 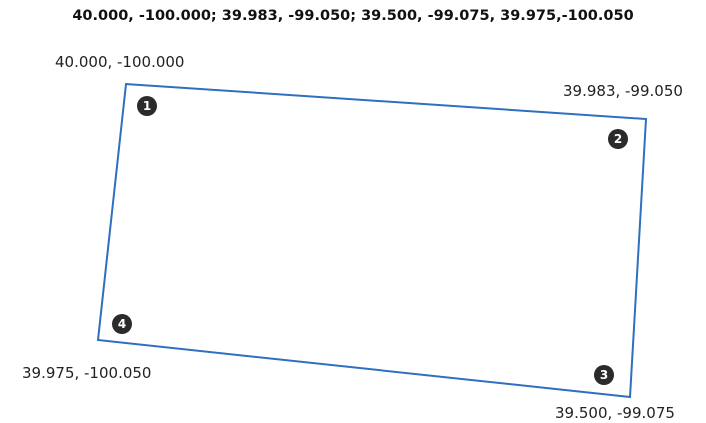 What do you see at coordinates (87, 373) in the screenshot?
I see `corner-4-label: 39.975, -100.050` at bounding box center [87, 373].